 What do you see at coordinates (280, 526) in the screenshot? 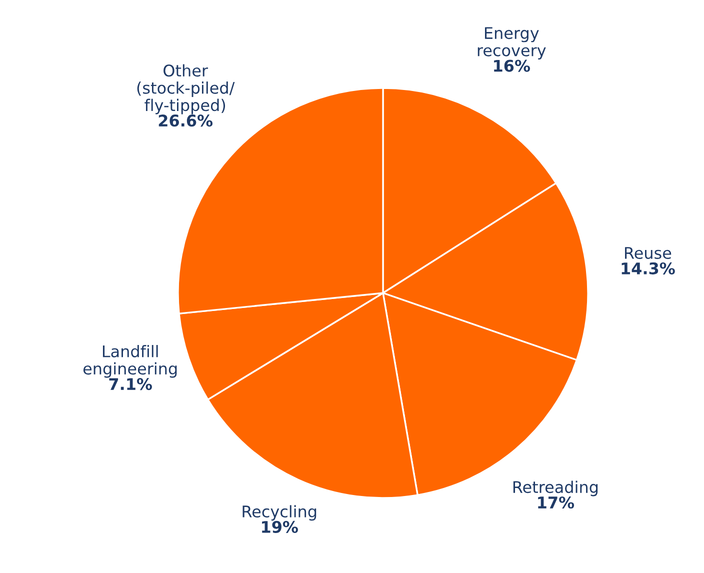
I see `data-label: 19%` at bounding box center [280, 526].